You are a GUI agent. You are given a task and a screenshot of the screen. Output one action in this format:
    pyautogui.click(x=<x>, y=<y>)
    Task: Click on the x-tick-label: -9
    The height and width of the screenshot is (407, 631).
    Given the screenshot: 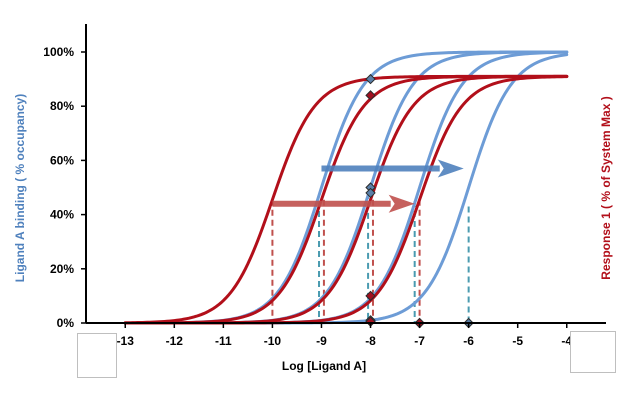 What is the action you would take?
    pyautogui.click(x=321, y=341)
    